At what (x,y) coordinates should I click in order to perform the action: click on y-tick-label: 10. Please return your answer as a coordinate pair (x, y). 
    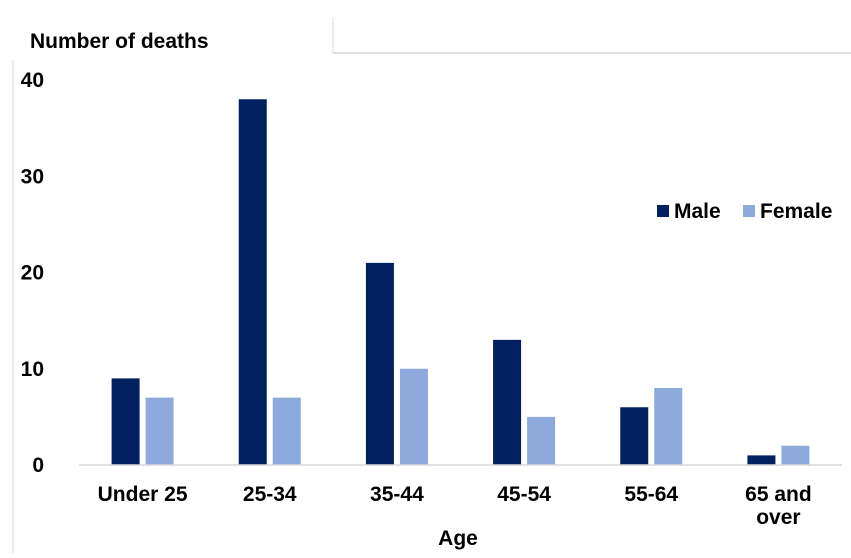
    Looking at the image, I should click on (32, 369).